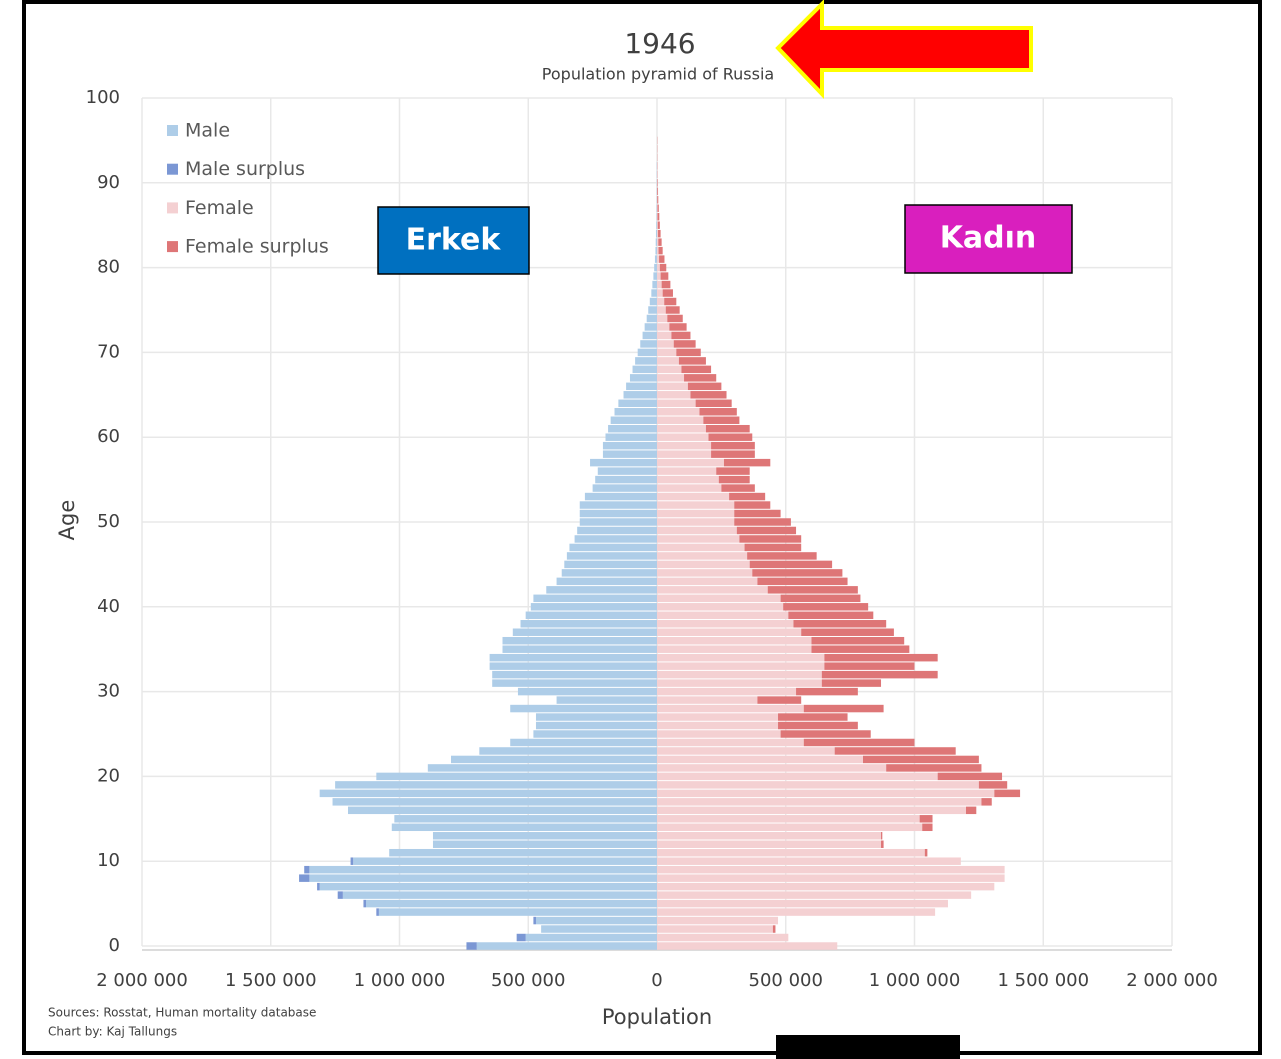 This screenshot has width=1281, height=1059. I want to click on y-tick-label: 20, so click(108, 775).